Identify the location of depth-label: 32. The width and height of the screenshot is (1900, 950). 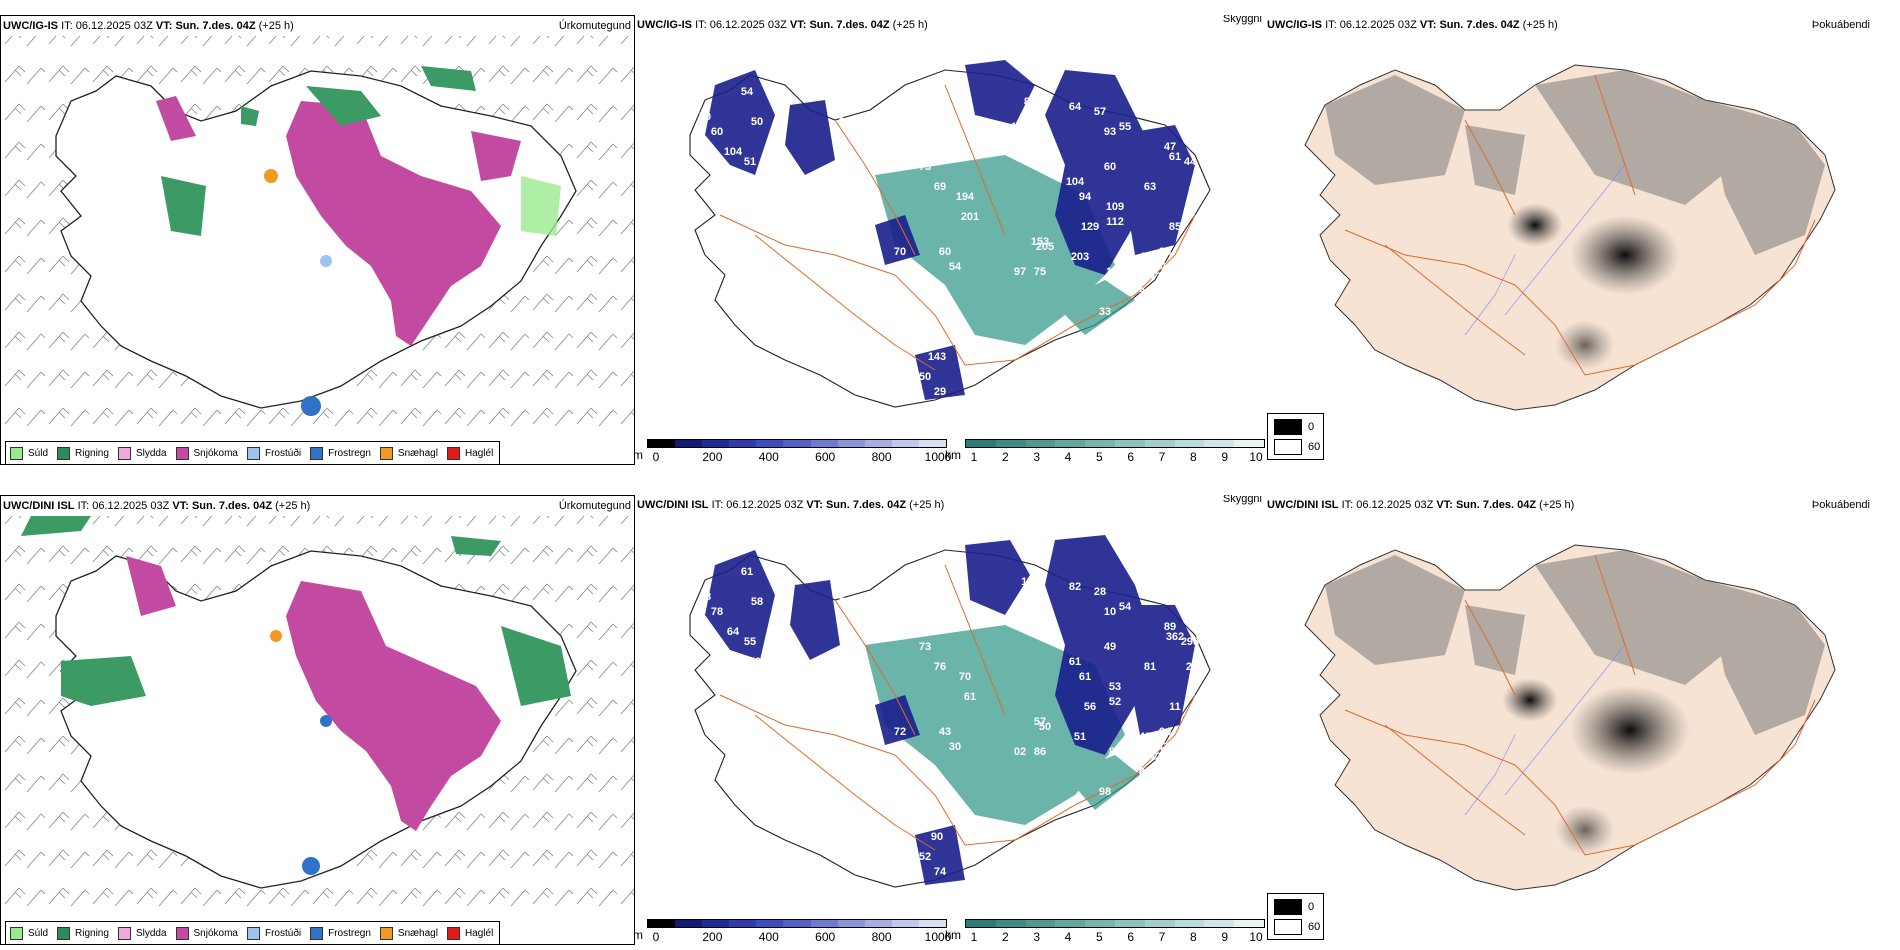
(785, 687).